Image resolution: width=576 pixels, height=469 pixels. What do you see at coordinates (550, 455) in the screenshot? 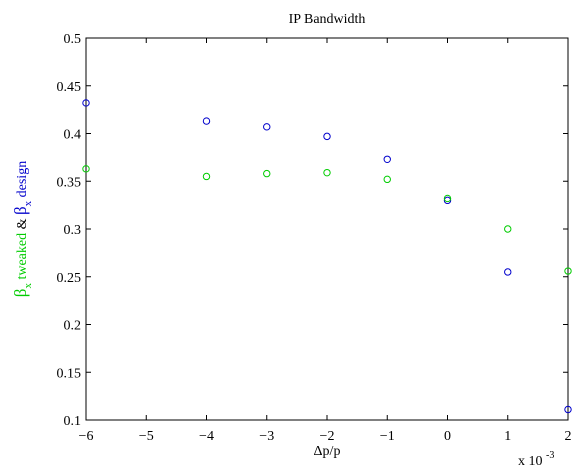
I see `x-axis-multiplier-exponent: -3` at bounding box center [550, 455].